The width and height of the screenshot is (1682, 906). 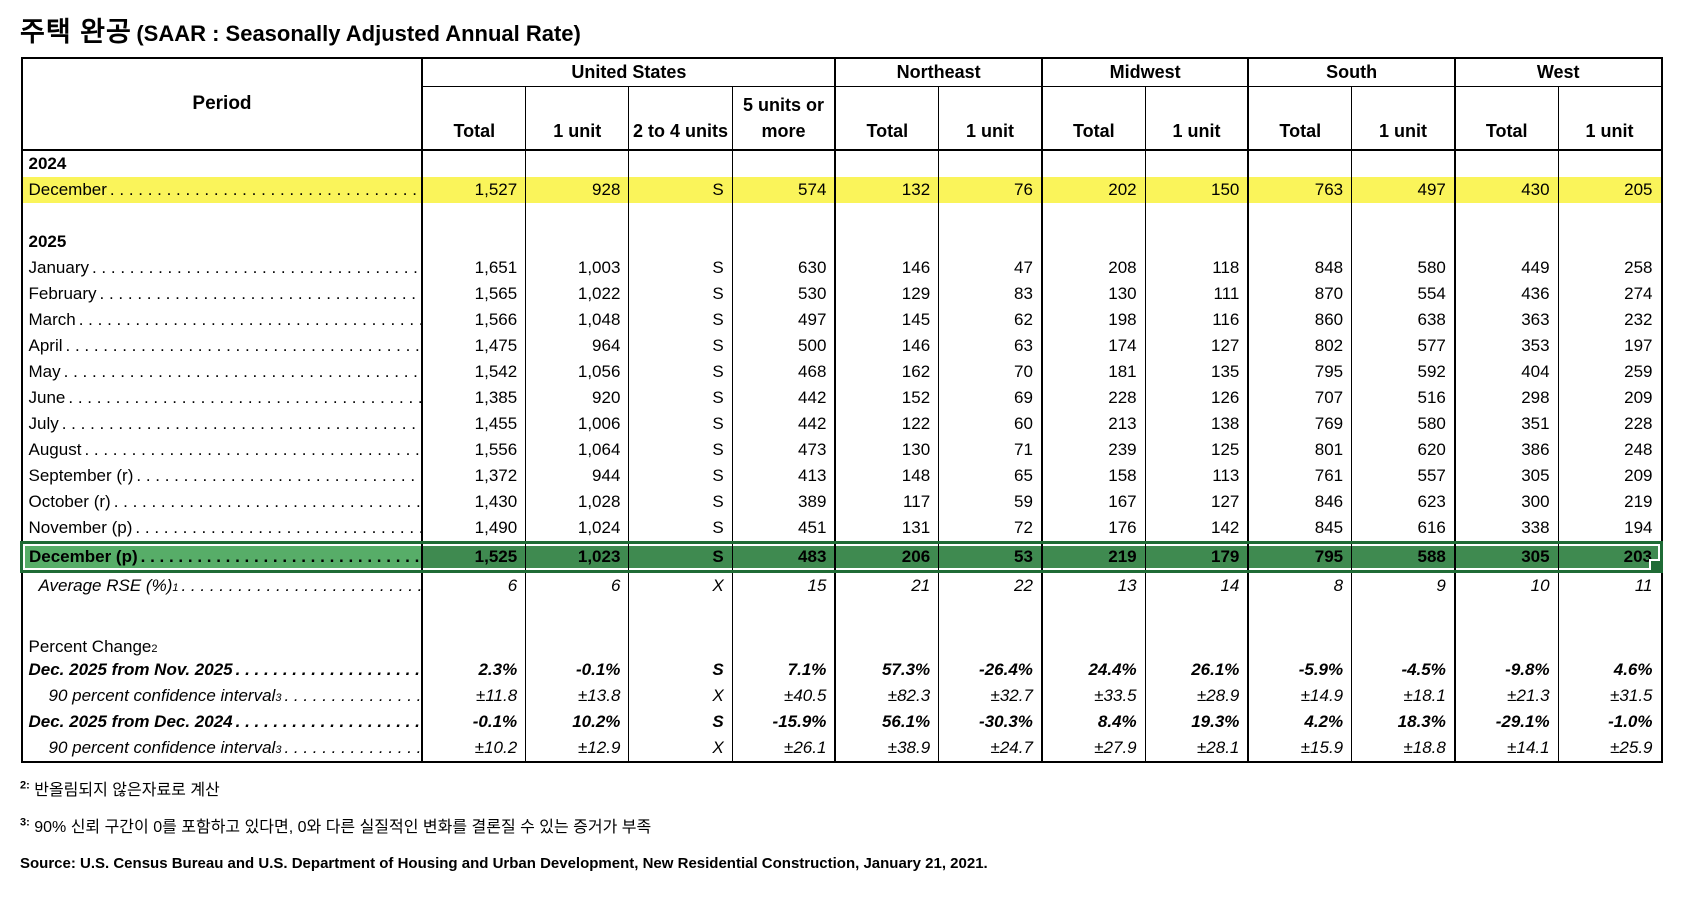 I want to click on value-cell: 1,430, so click(x=473, y=502).